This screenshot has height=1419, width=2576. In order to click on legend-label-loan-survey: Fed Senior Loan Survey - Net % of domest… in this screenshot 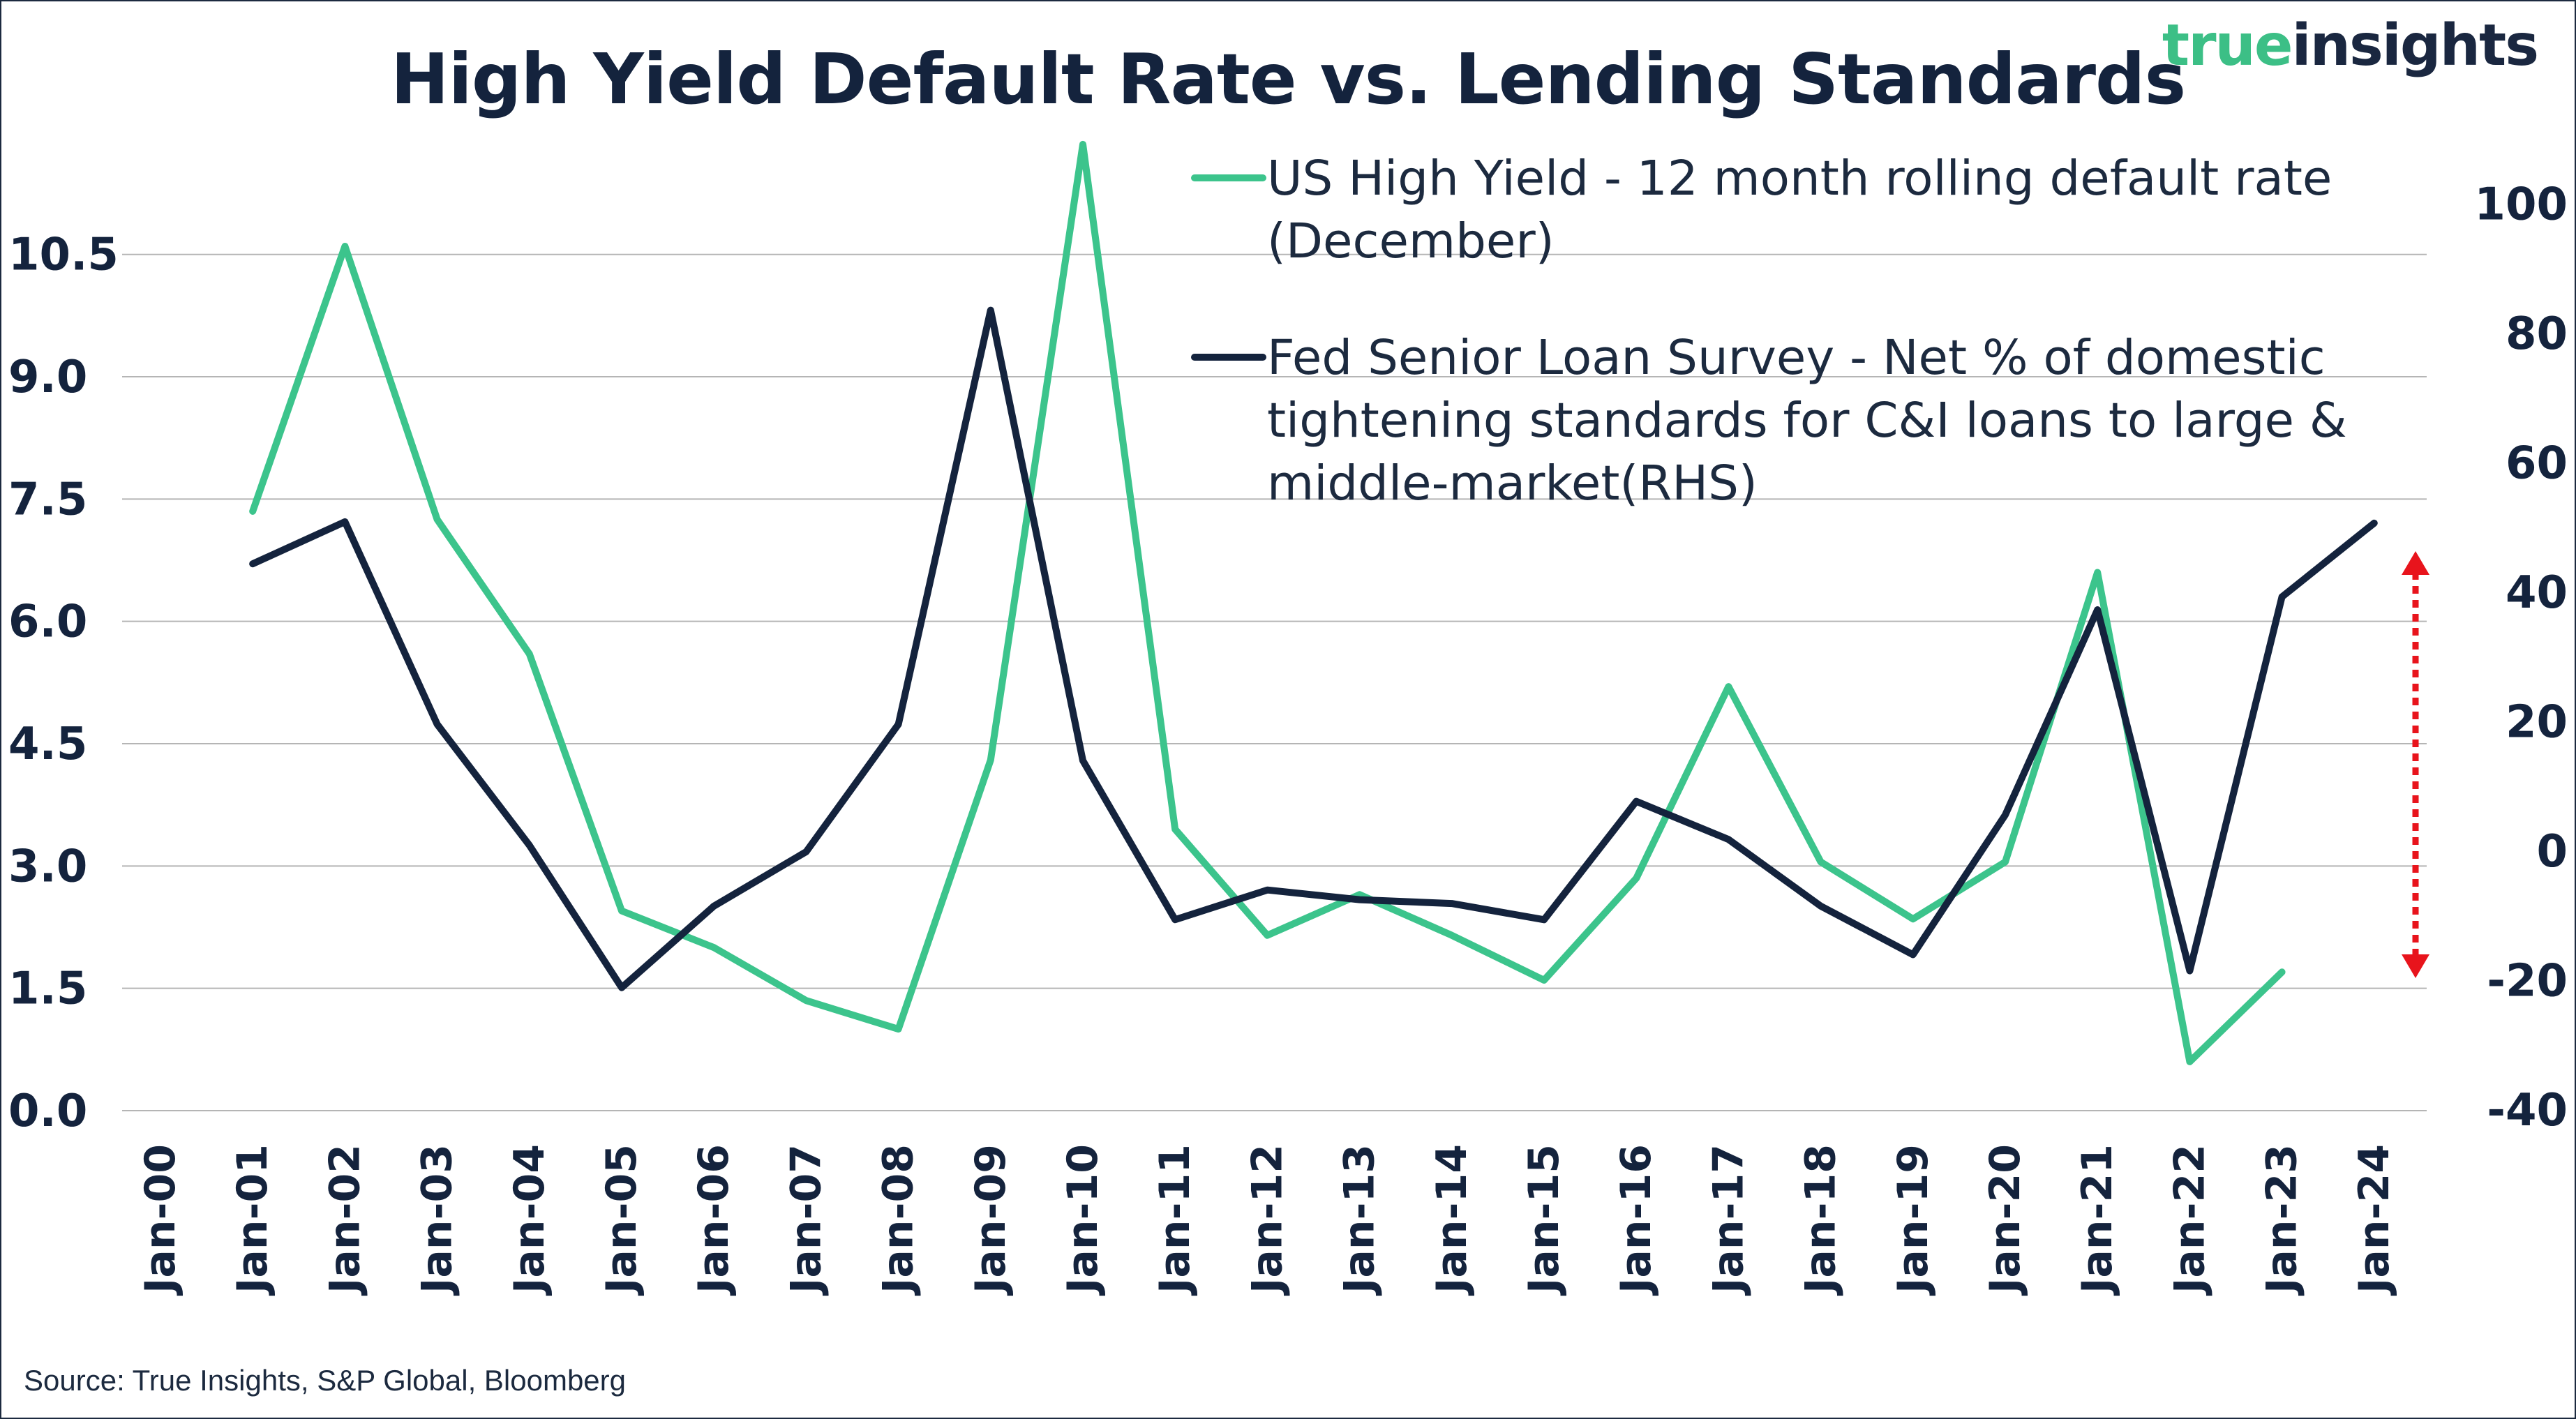, I will do `click(1796, 358)`.